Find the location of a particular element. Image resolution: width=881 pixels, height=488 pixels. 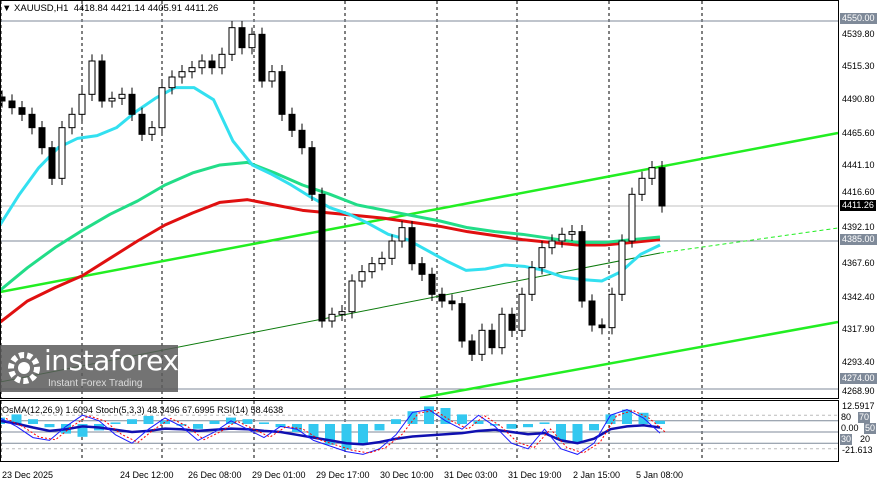

ind-min: -21.613 is located at coordinates (857, 450).